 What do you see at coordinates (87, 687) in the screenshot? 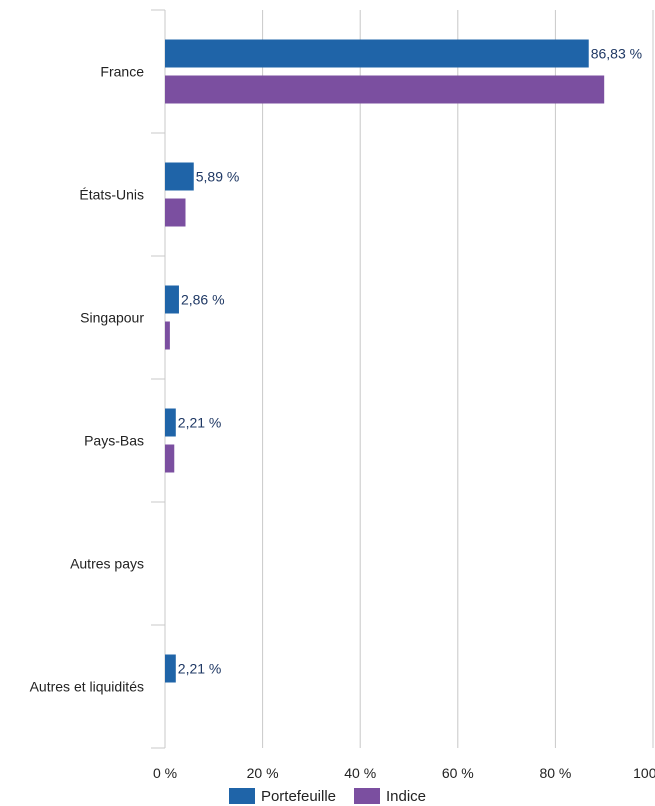
I see `category-label: Autres et liquidités` at bounding box center [87, 687].